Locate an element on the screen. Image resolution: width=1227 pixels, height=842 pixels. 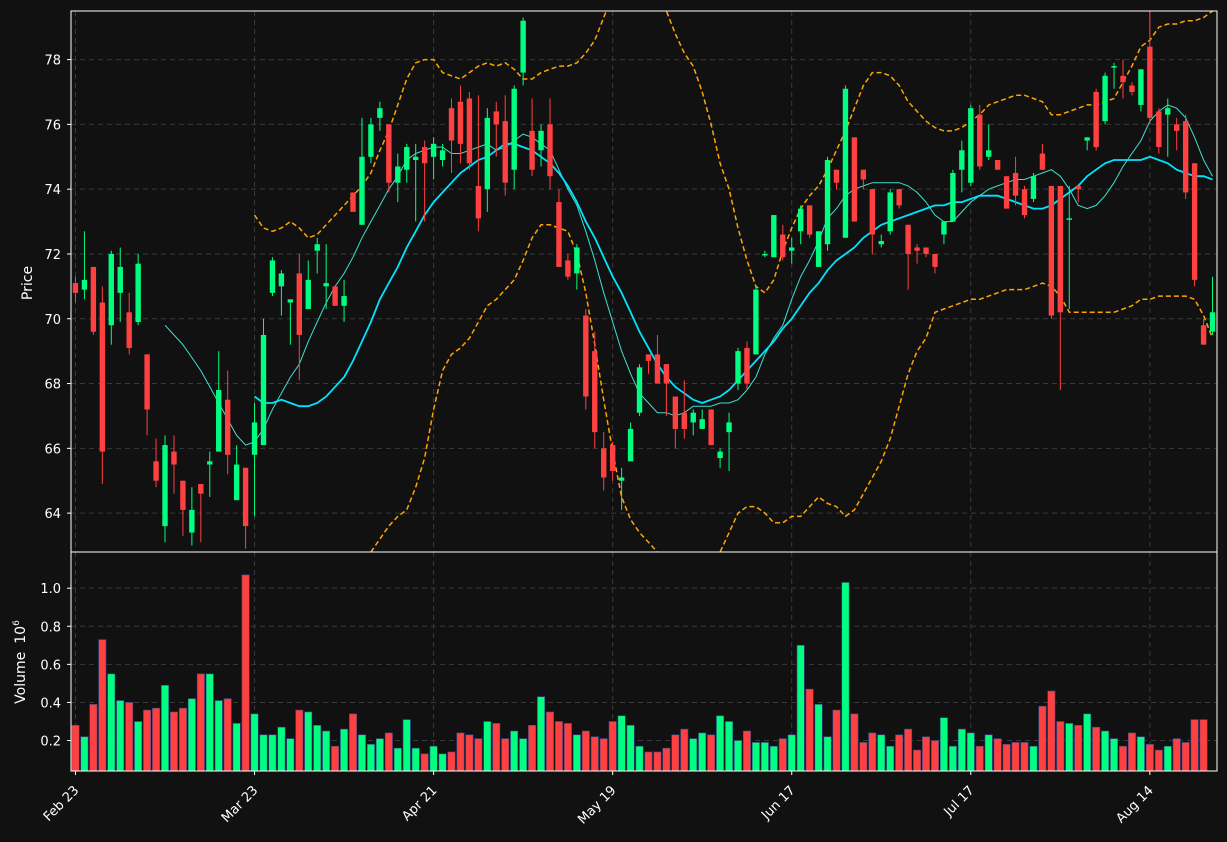
volume-tick-label: 0.2 is located at coordinates (50, 742).